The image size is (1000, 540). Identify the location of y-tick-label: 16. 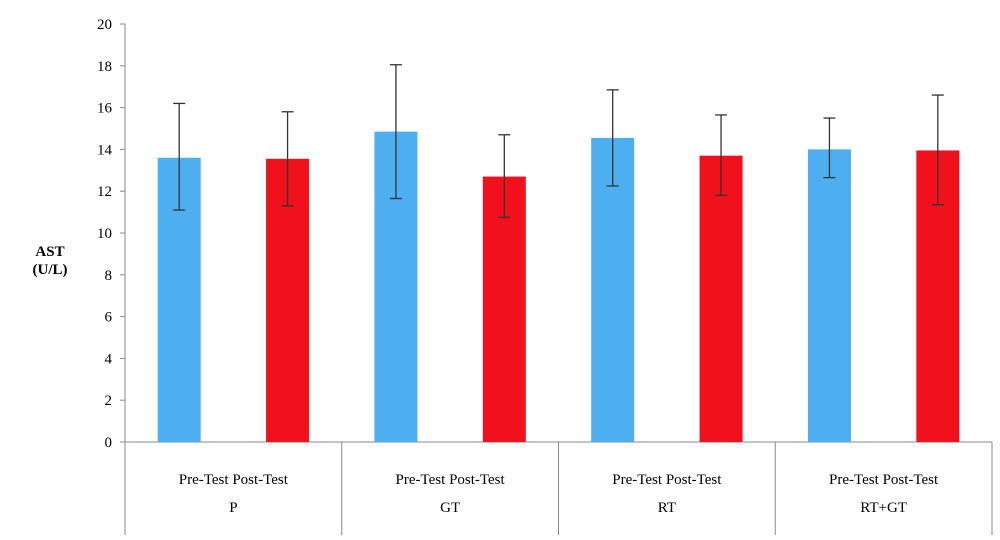
(105, 109).